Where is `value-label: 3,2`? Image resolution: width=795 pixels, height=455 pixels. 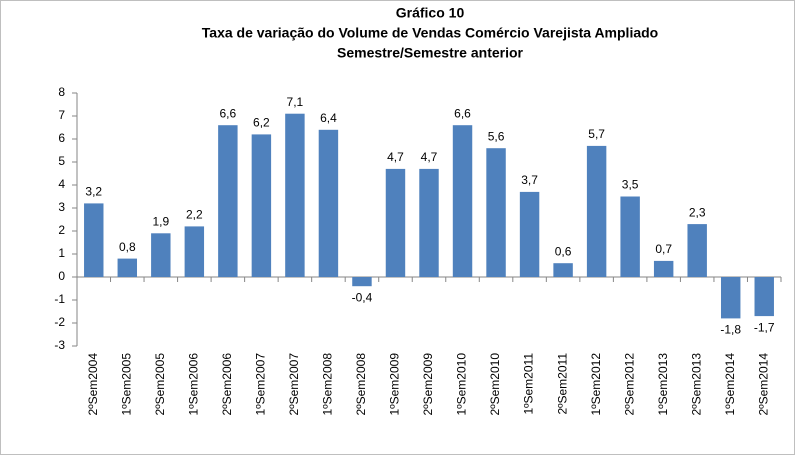 value-label: 3,2 is located at coordinates (93, 192).